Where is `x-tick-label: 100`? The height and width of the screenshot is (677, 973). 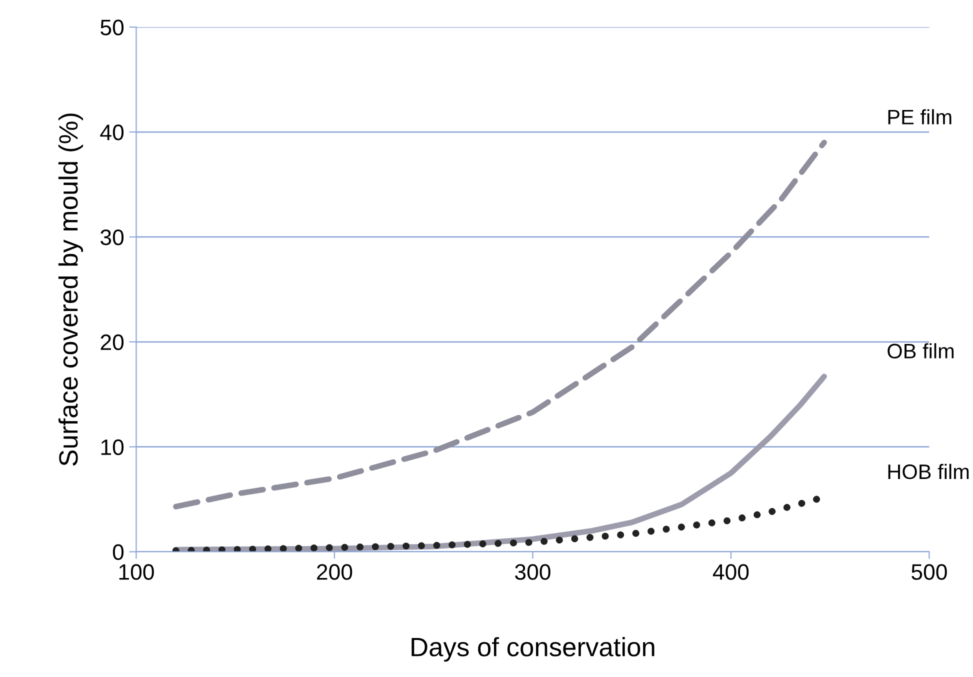 x-tick-label: 100 is located at coordinates (136, 572).